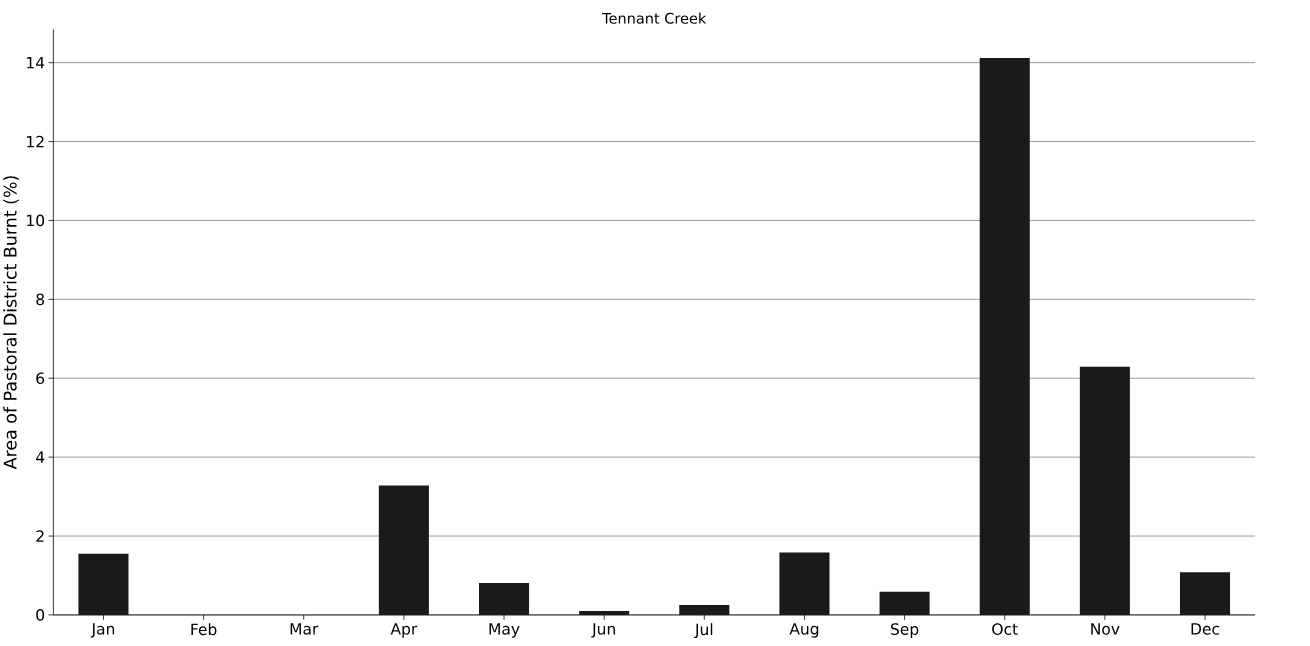  What do you see at coordinates (40, 299) in the screenshot?
I see `y-tick-label: 8` at bounding box center [40, 299].